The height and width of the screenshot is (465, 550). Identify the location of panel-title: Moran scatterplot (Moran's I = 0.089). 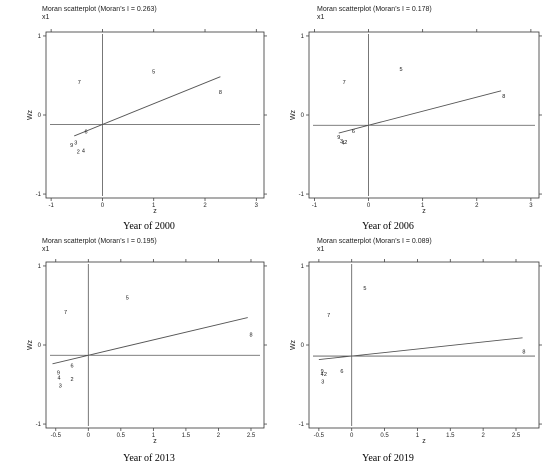
(374, 241).